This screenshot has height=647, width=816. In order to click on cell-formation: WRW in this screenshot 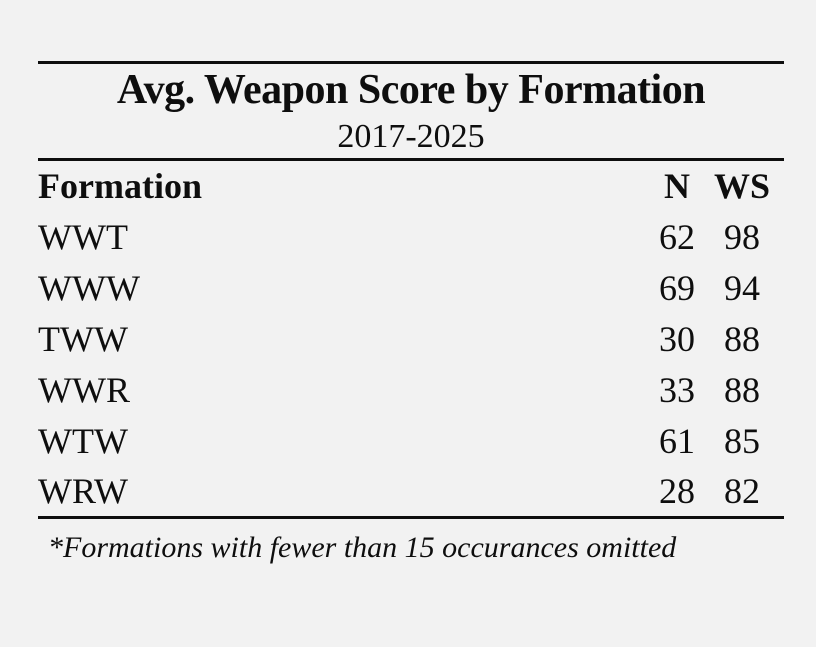, I will do `click(83, 491)`.